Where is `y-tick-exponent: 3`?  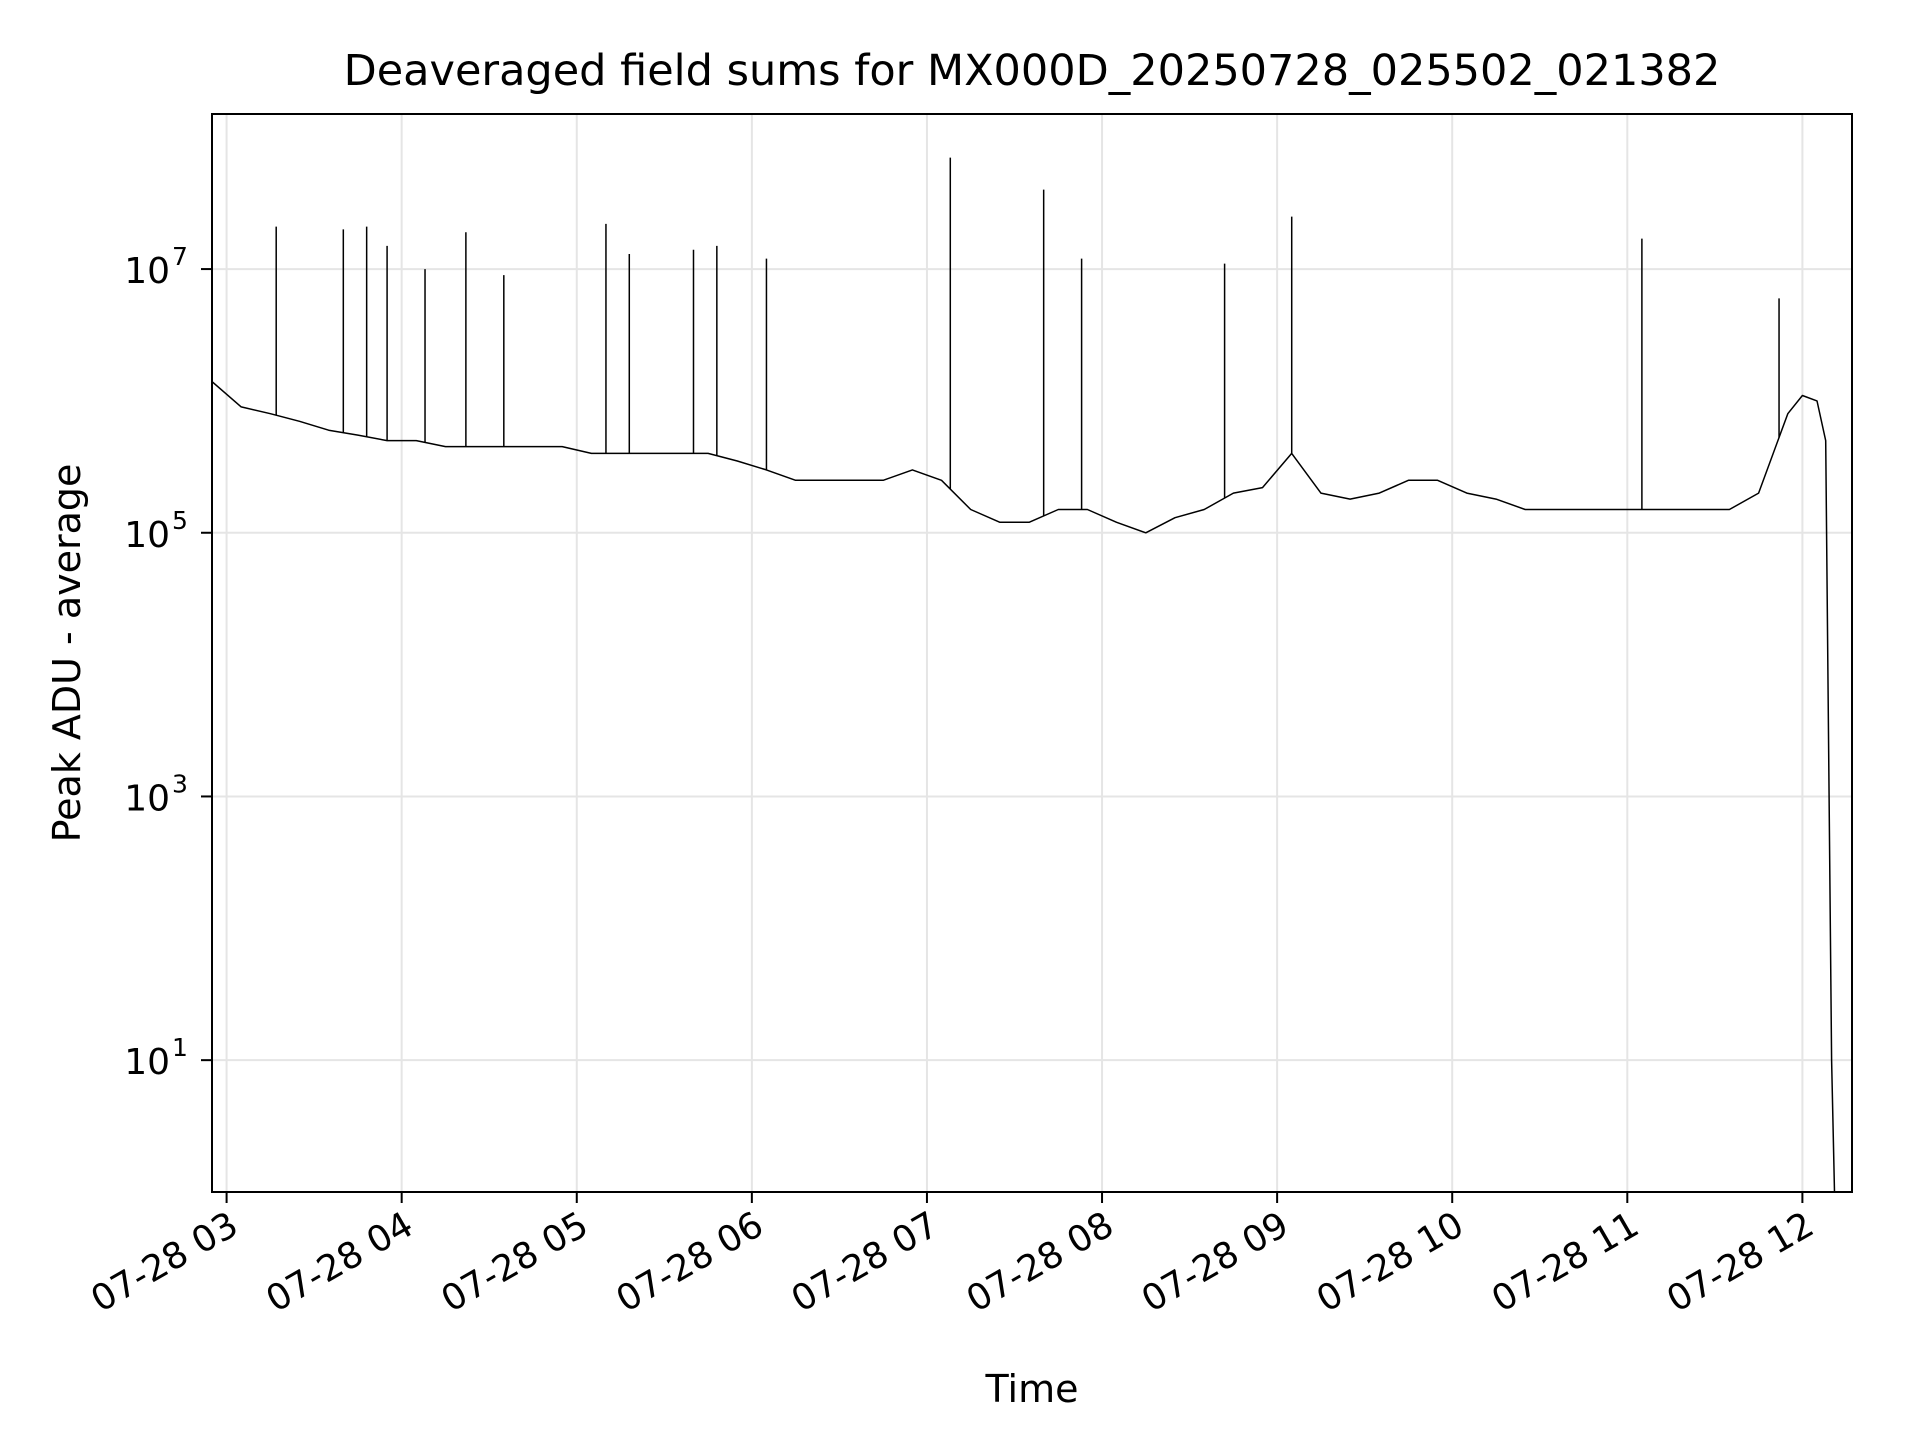 y-tick-exponent: 3 is located at coordinates (180, 783).